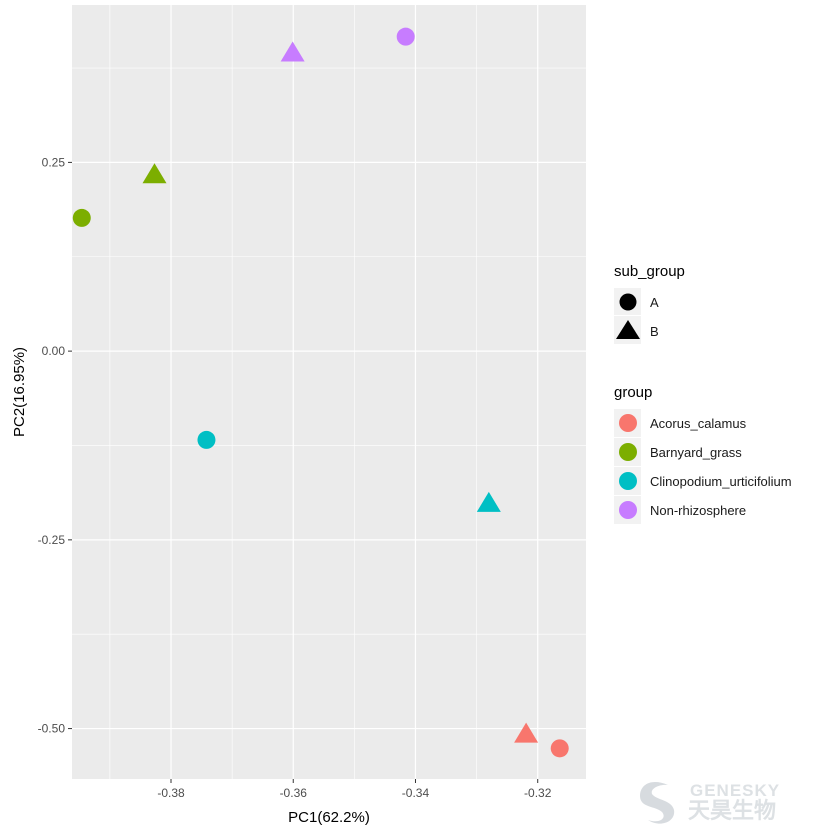 Image resolution: width=814 pixels, height=829 pixels. I want to click on y-tick-label: -0.25, so click(52, 540).